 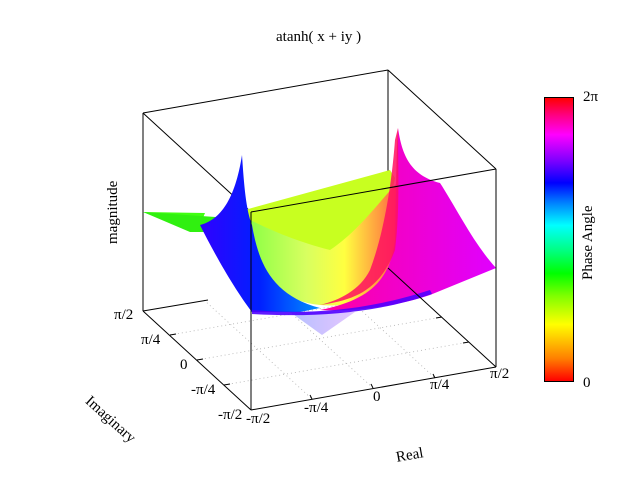 I want to click on colorbar, so click(x=559, y=239).